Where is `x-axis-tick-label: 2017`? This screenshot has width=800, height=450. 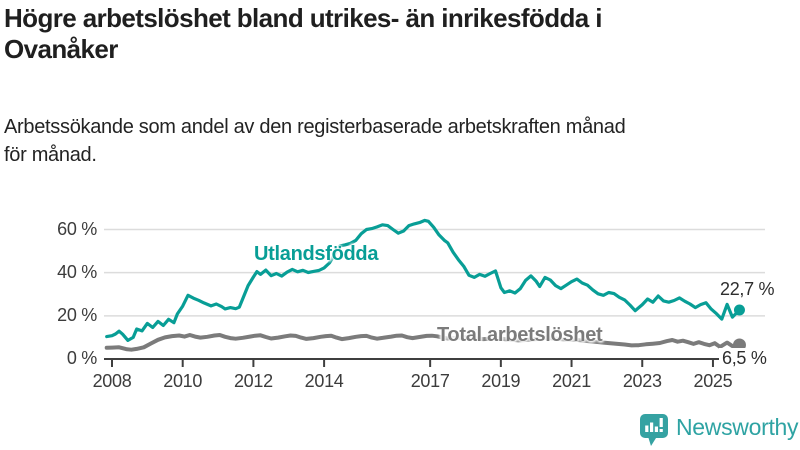
x-axis-tick-label: 2017 is located at coordinates (430, 381).